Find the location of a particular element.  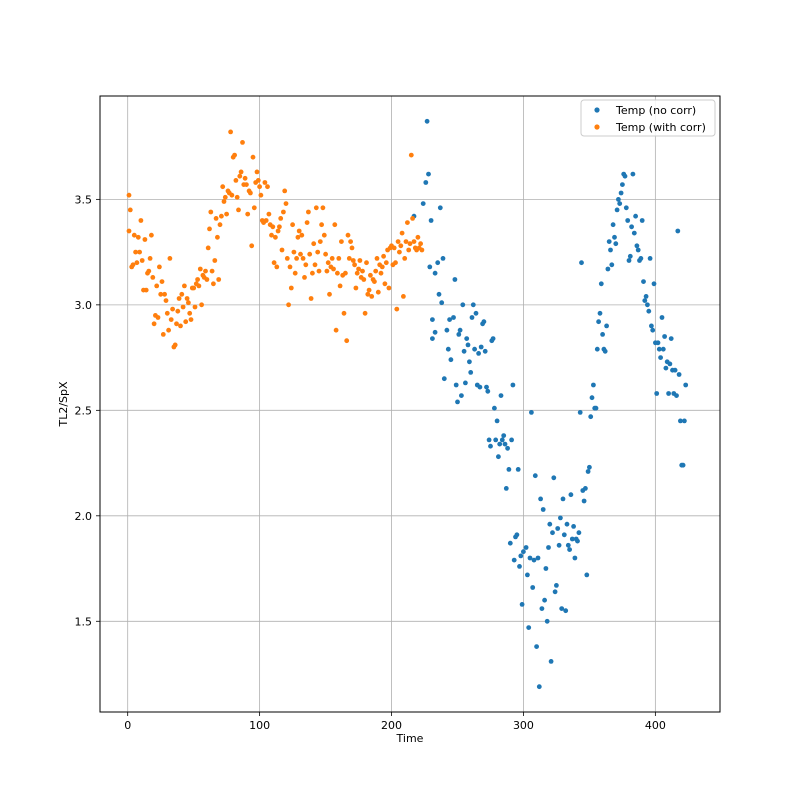

y-tick-label: 1.5 is located at coordinates (84, 621).